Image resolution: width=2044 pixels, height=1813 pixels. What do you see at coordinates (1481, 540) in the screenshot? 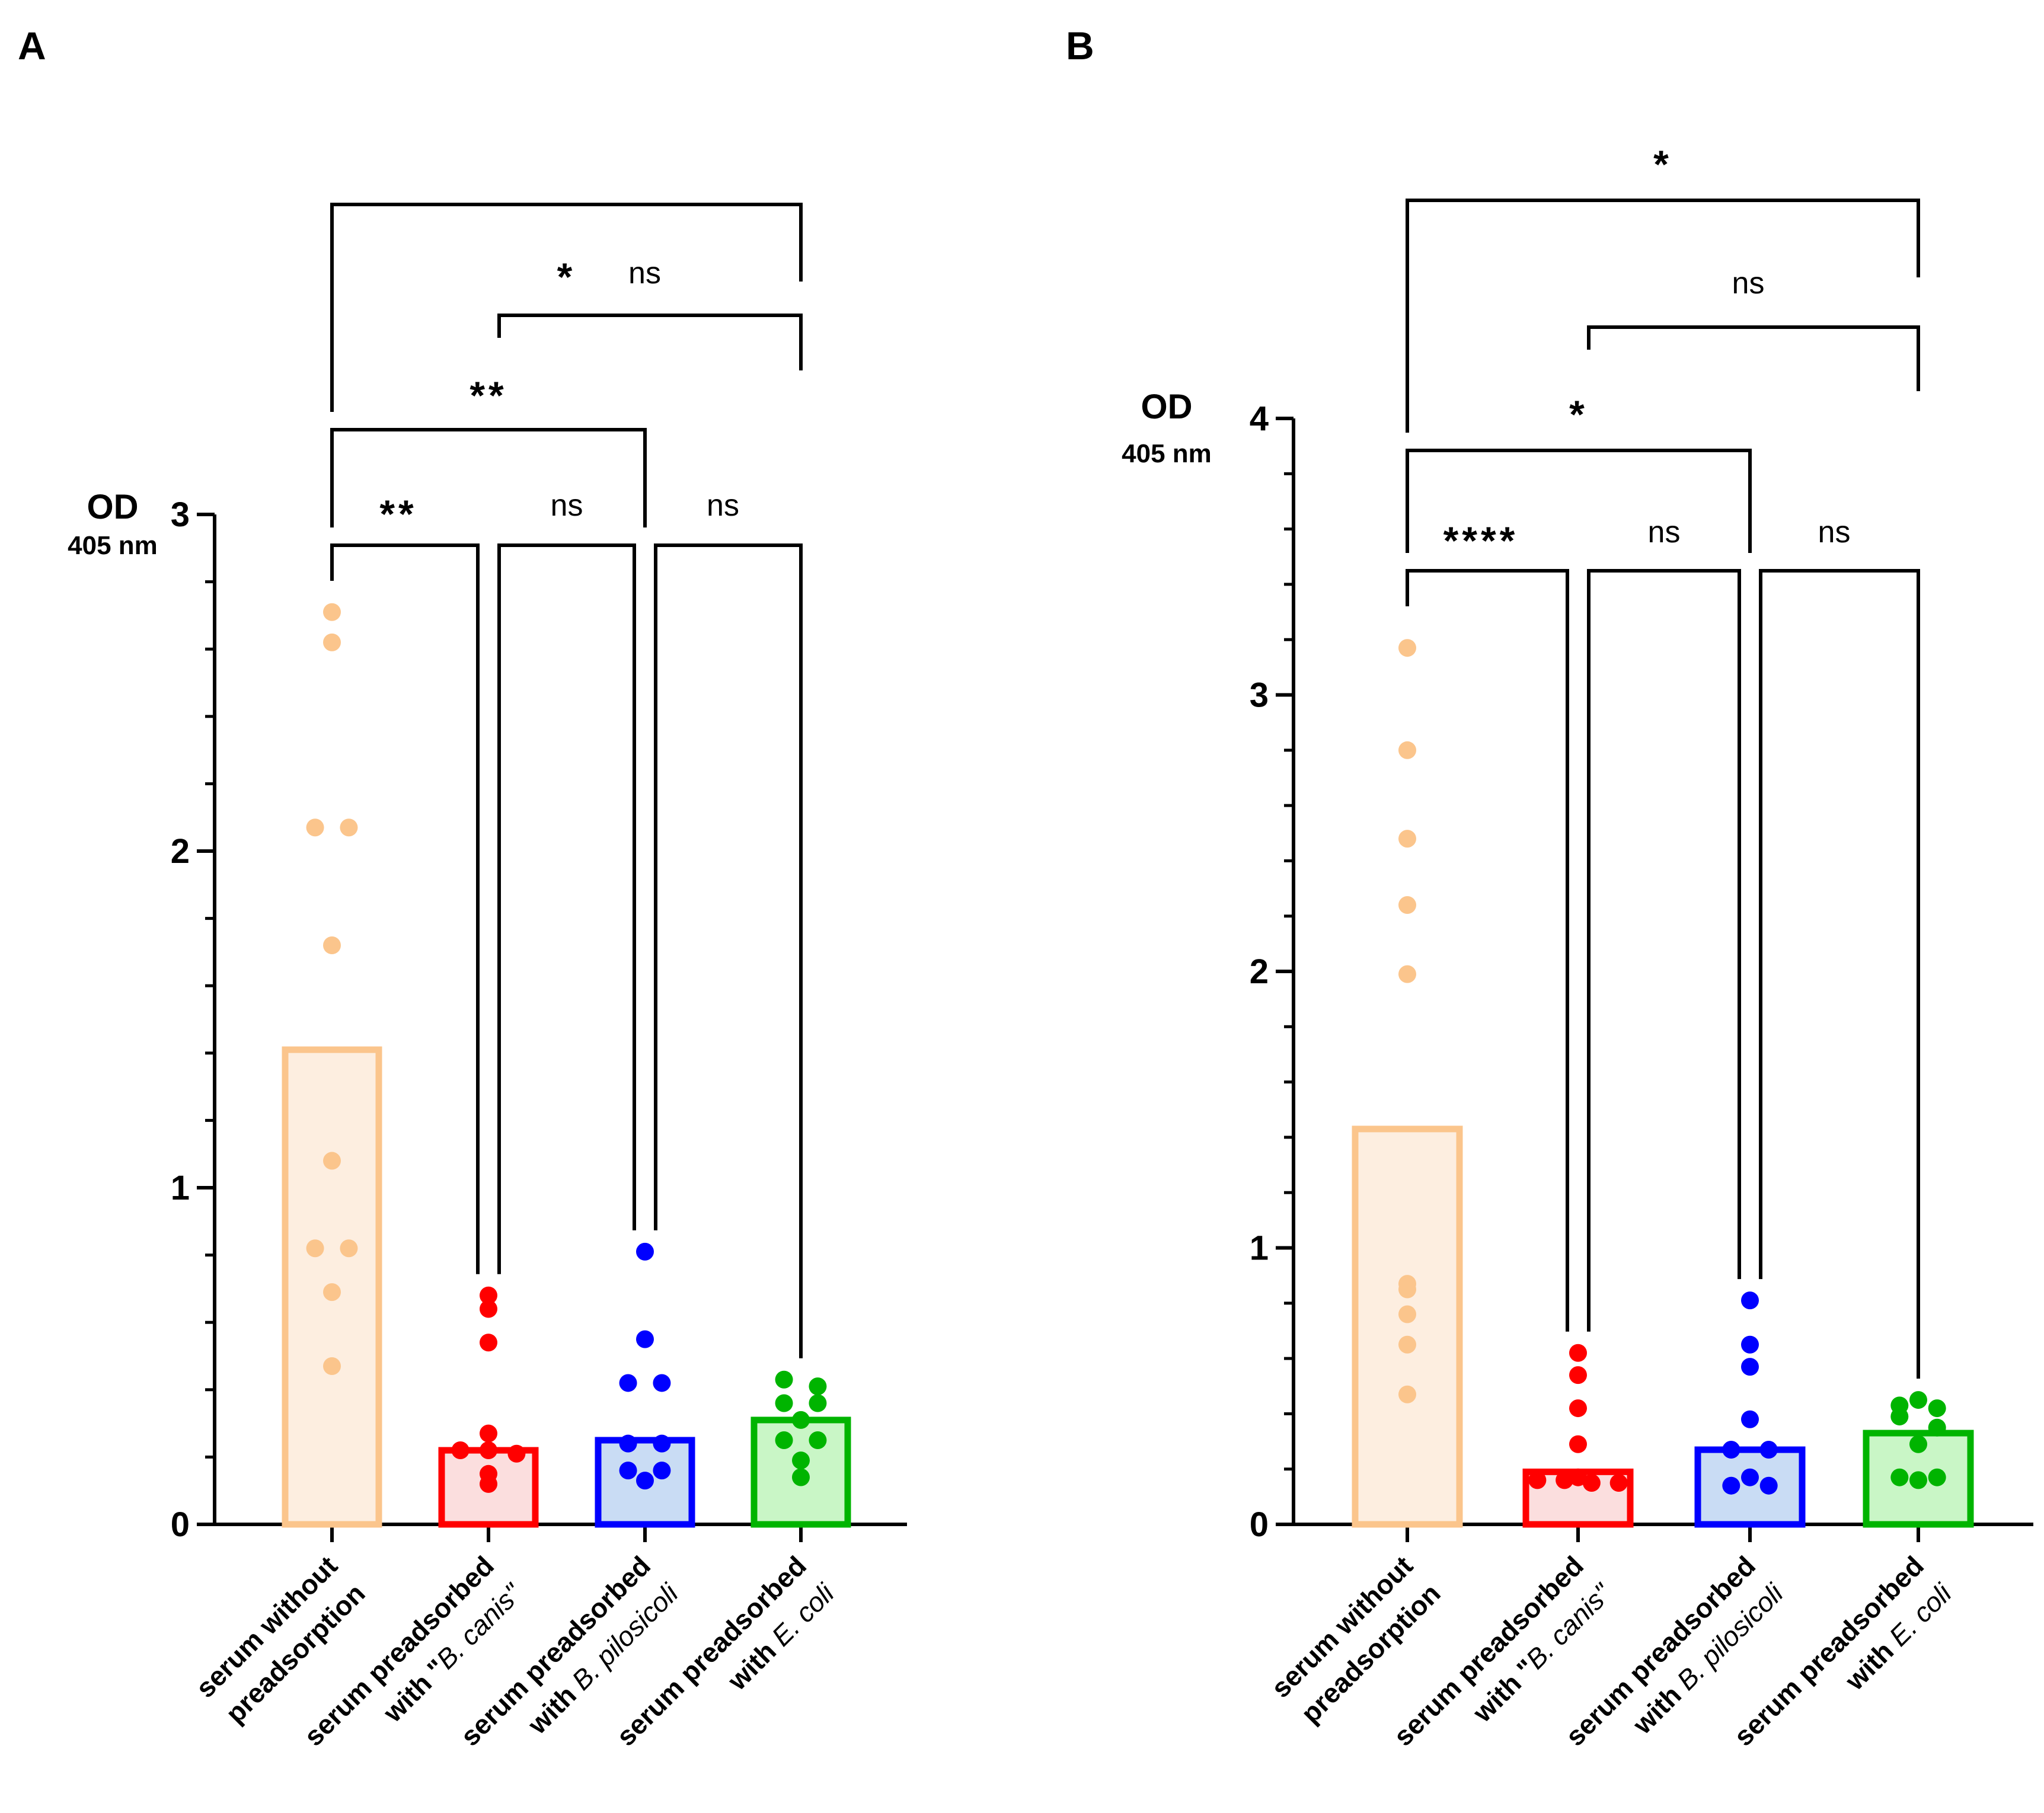
I see `significance-label: ****` at bounding box center [1481, 540].